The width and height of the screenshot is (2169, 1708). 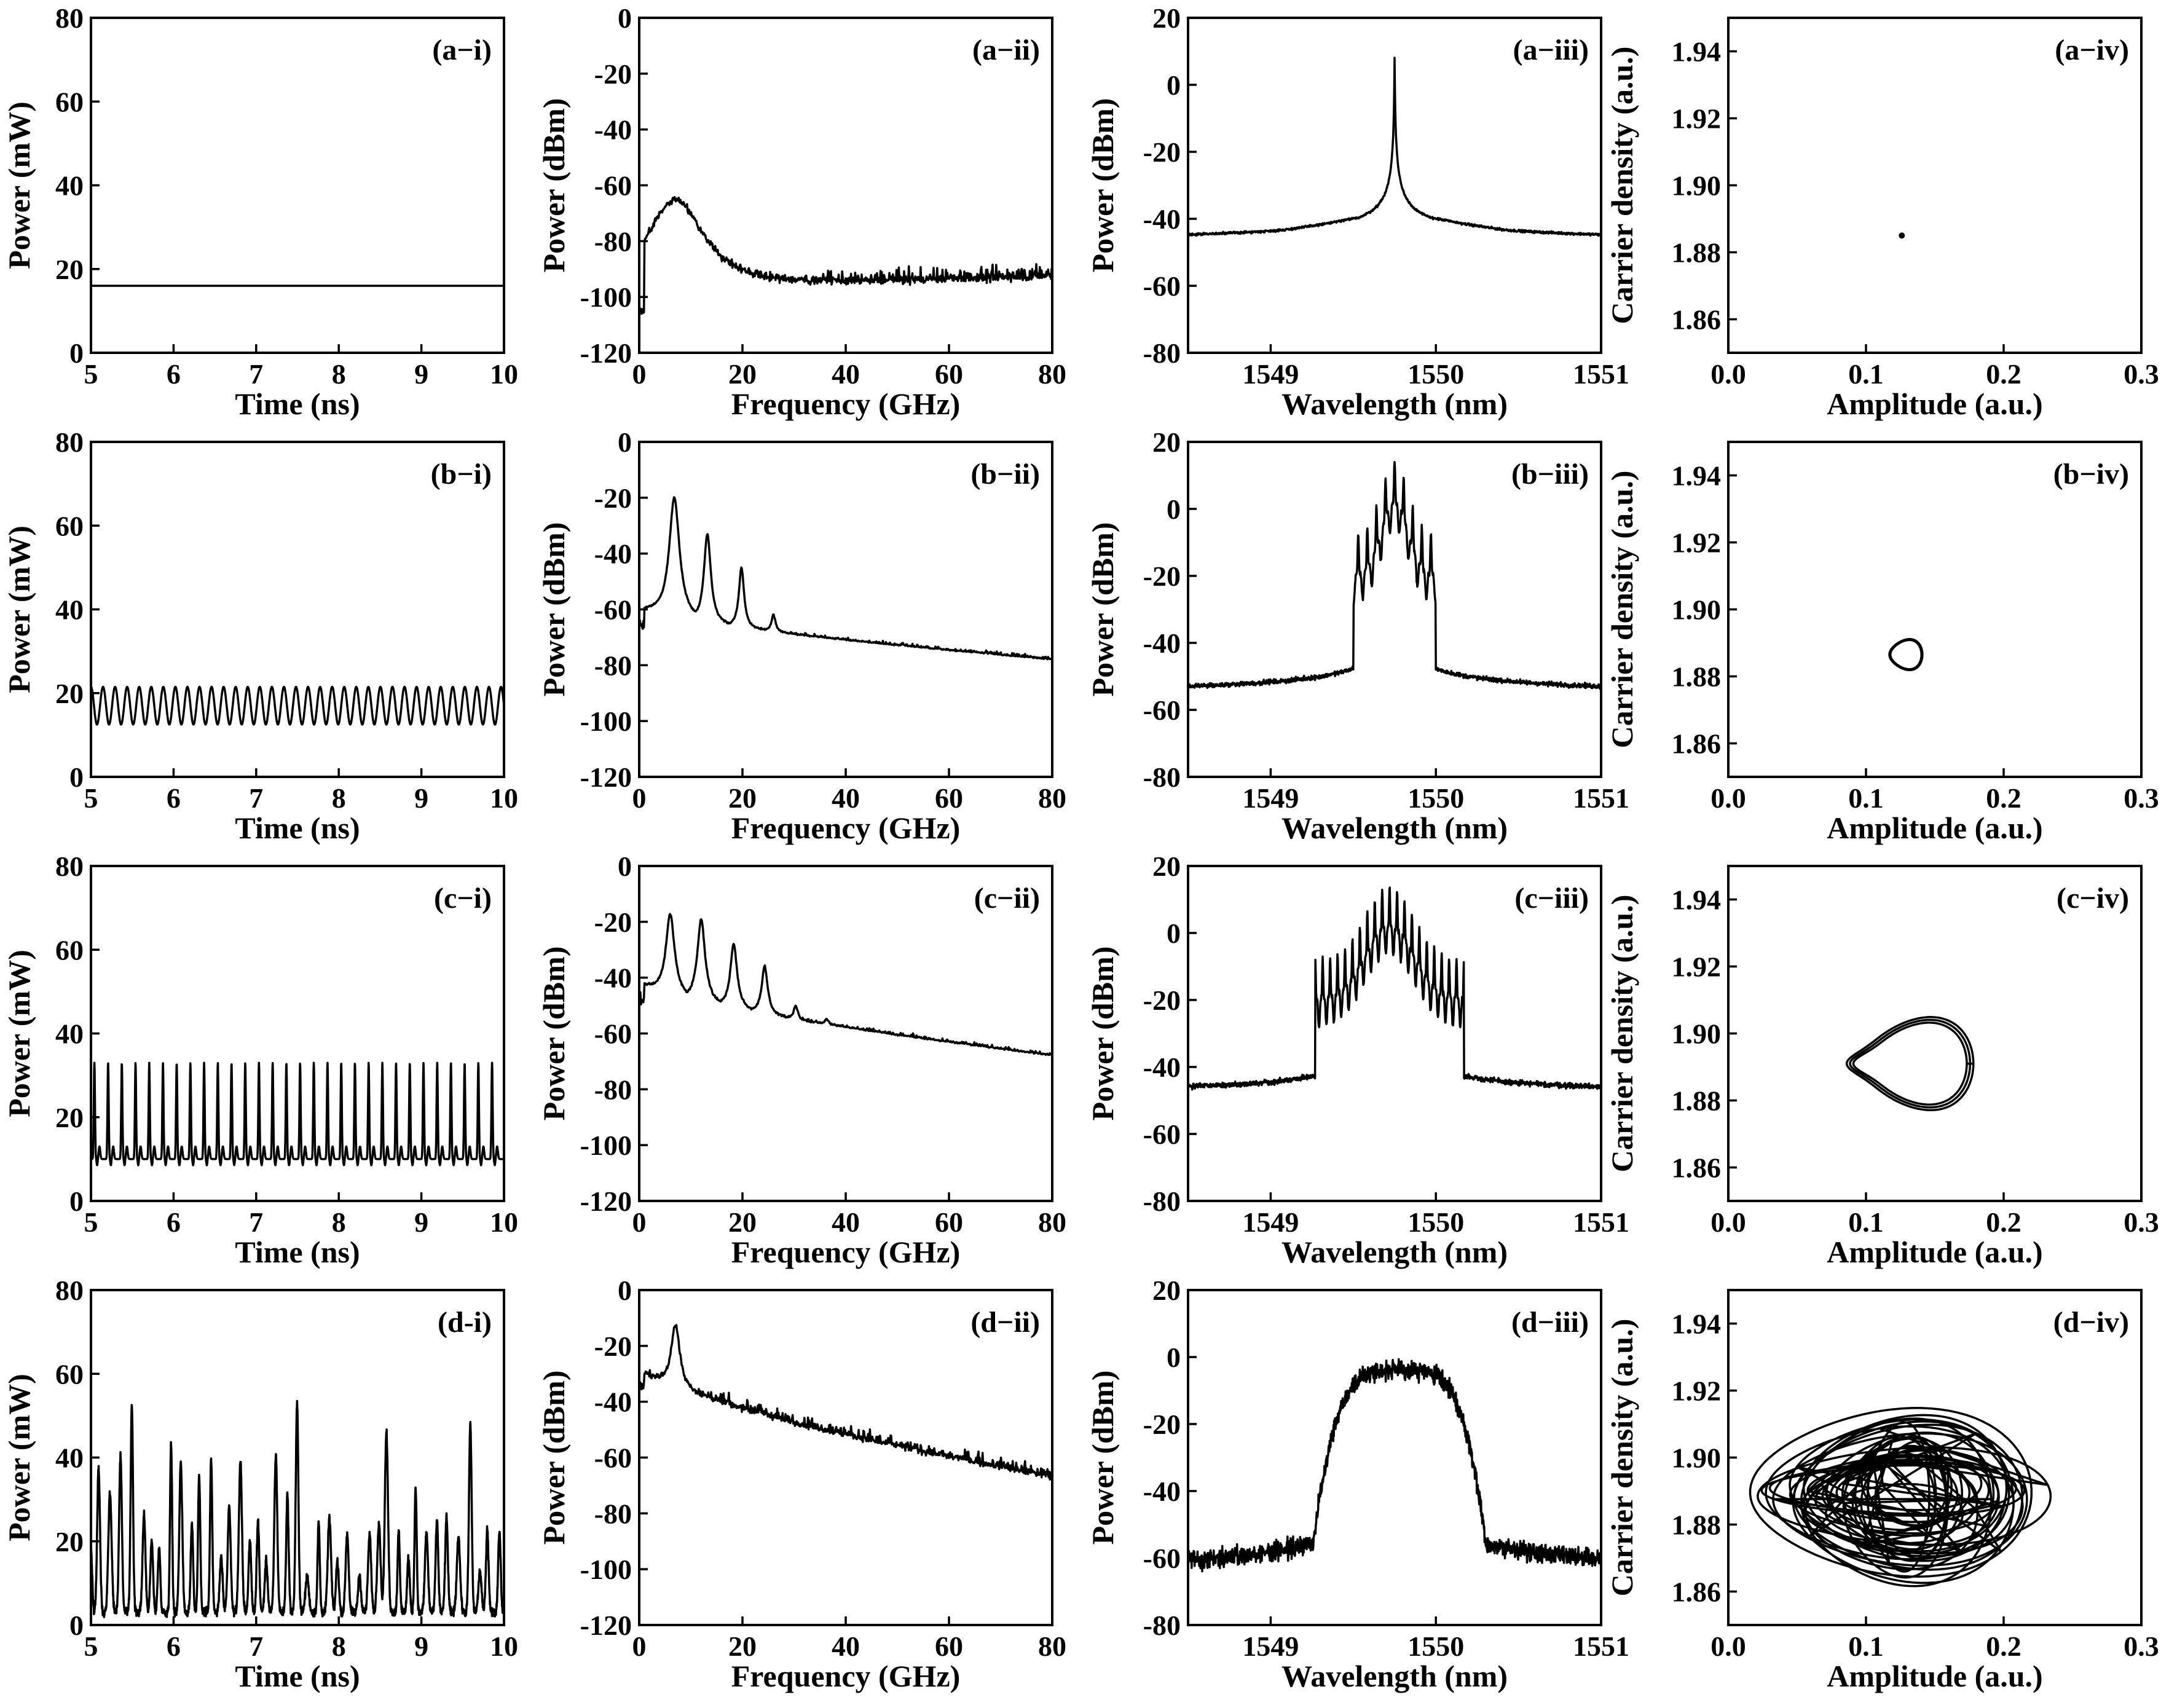 I want to click on panel-c-i: 5 6 7 8 9 10 0 20 40 60 80 Time (ns) Power (mW) (c−i), so click(x=260, y=1060).